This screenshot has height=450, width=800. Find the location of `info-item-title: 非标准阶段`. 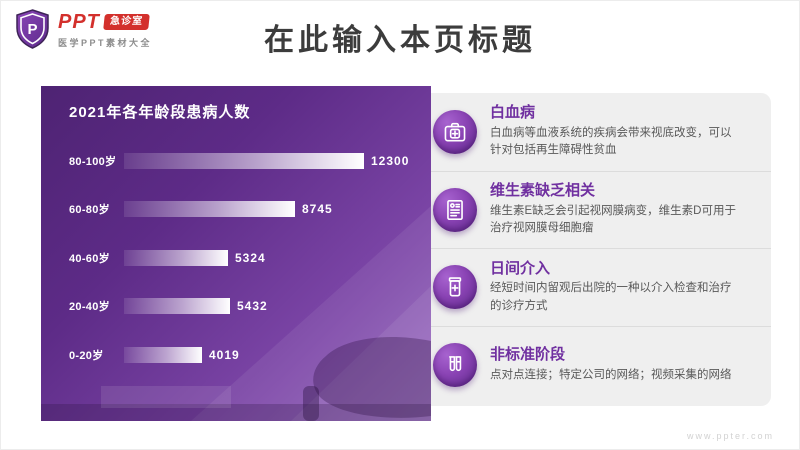

info-item-title: 非标准阶段 is located at coordinates (528, 354).